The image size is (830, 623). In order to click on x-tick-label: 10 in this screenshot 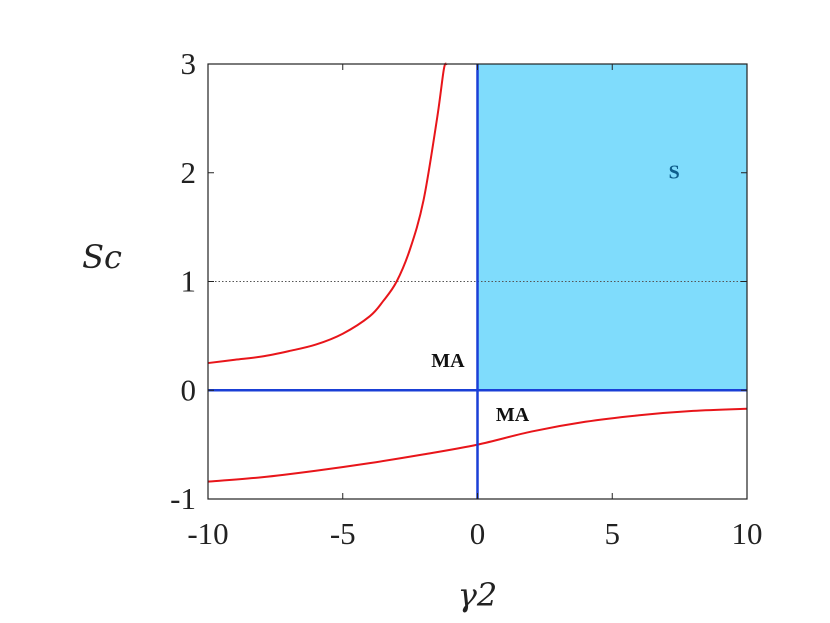, I will do `click(747, 533)`.